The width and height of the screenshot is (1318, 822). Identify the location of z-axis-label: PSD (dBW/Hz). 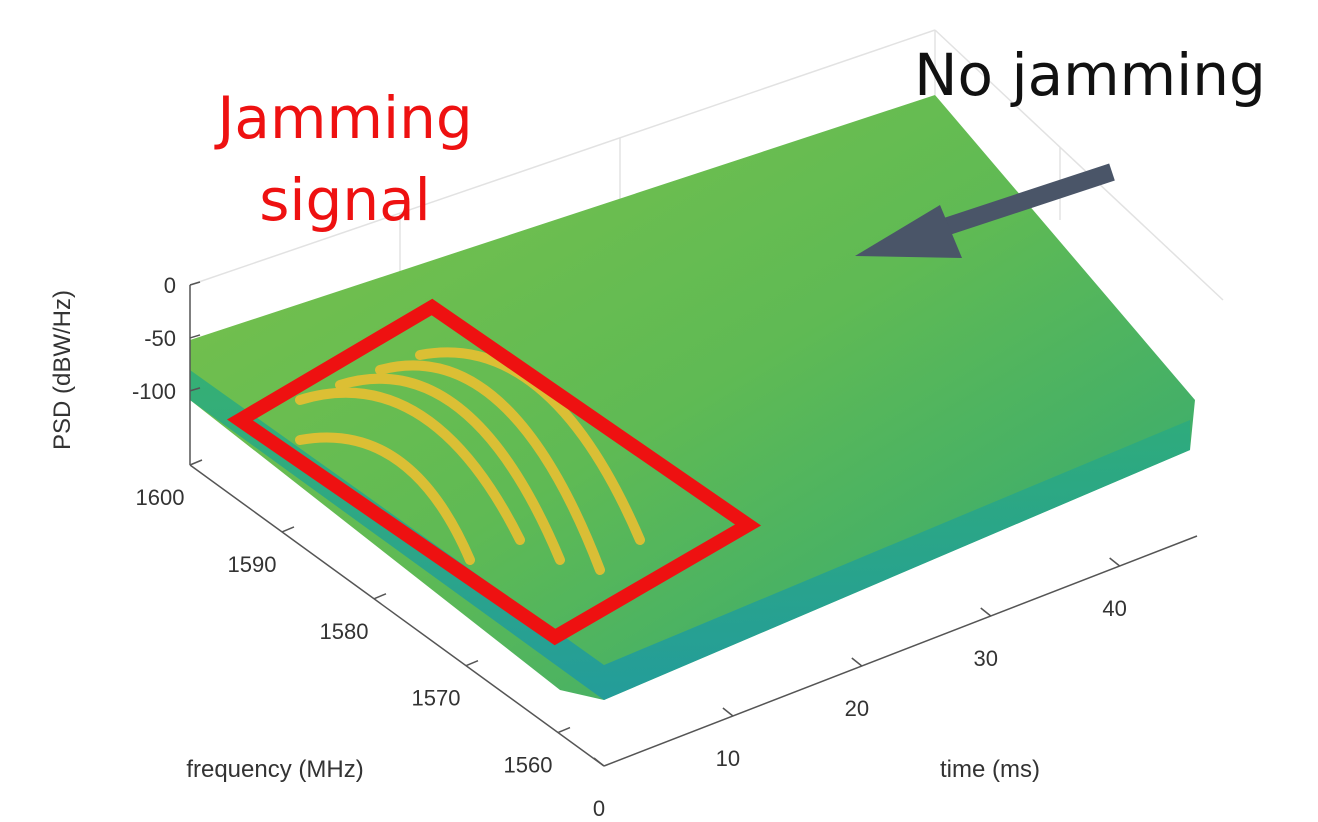
(62, 370).